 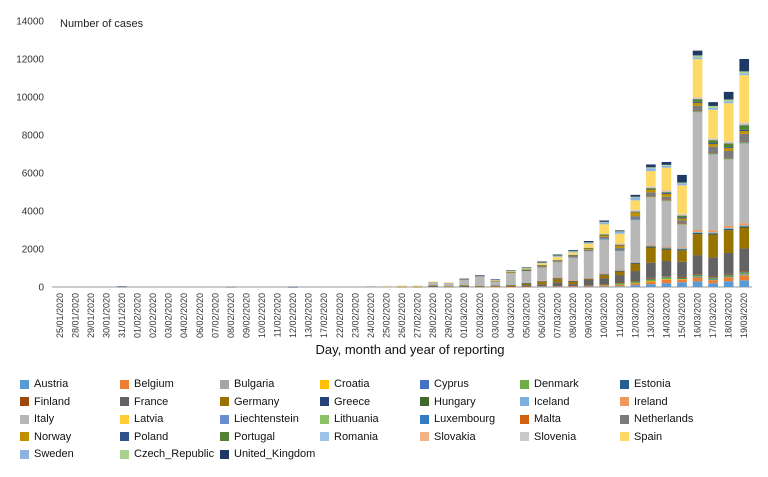 I want to click on legend-label: Netherlands, so click(x=664, y=419).